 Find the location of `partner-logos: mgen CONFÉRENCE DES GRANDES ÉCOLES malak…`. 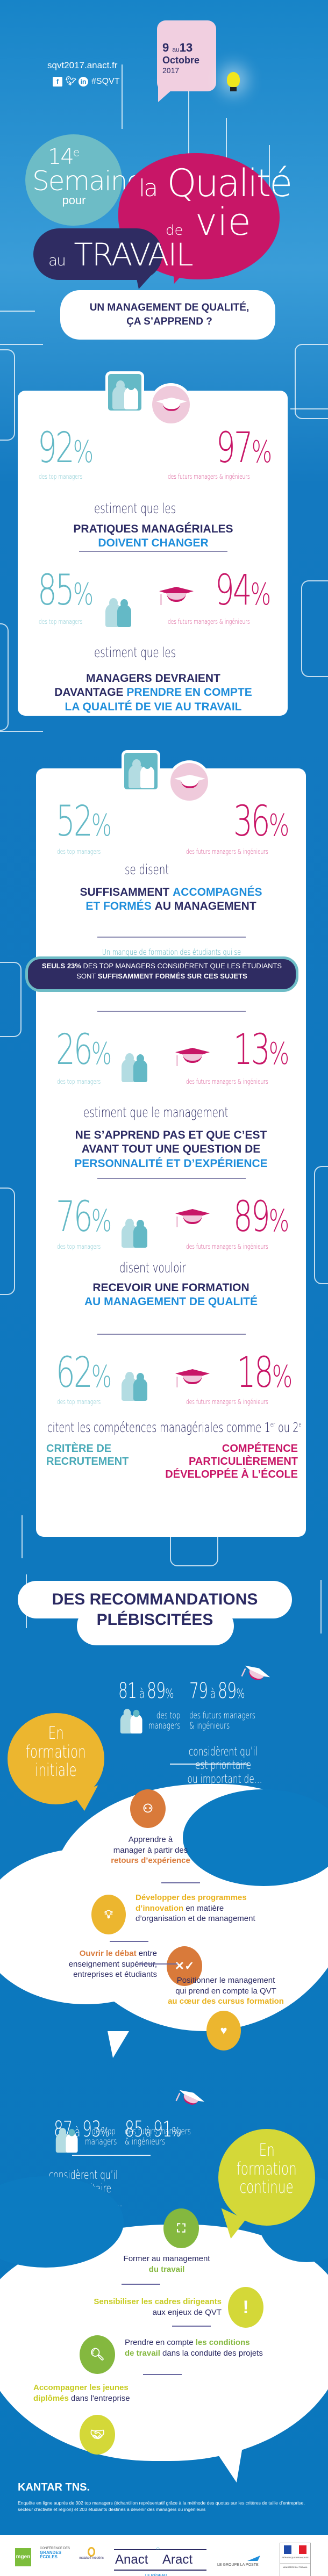

partner-logos: mgen CONFÉRENCE DES GRANDES ÉCOLES malak… is located at coordinates (164, 2555).